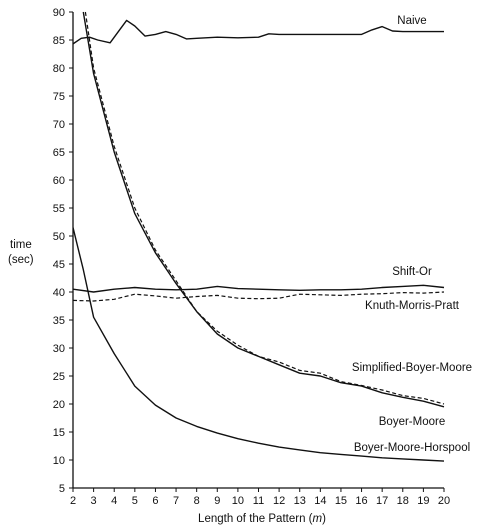 This screenshot has height=532, width=496. I want to click on x-tick-label: 16, so click(361, 501).